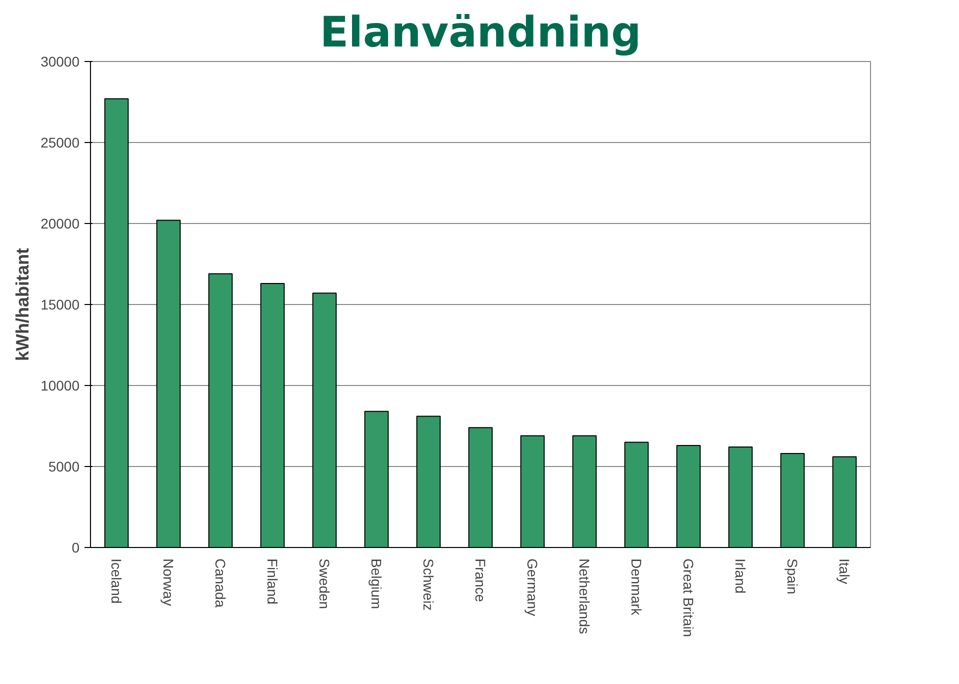 The height and width of the screenshot is (684, 959). Describe the element at coordinates (480, 580) in the screenshot. I see `x-tick-label: France` at that location.